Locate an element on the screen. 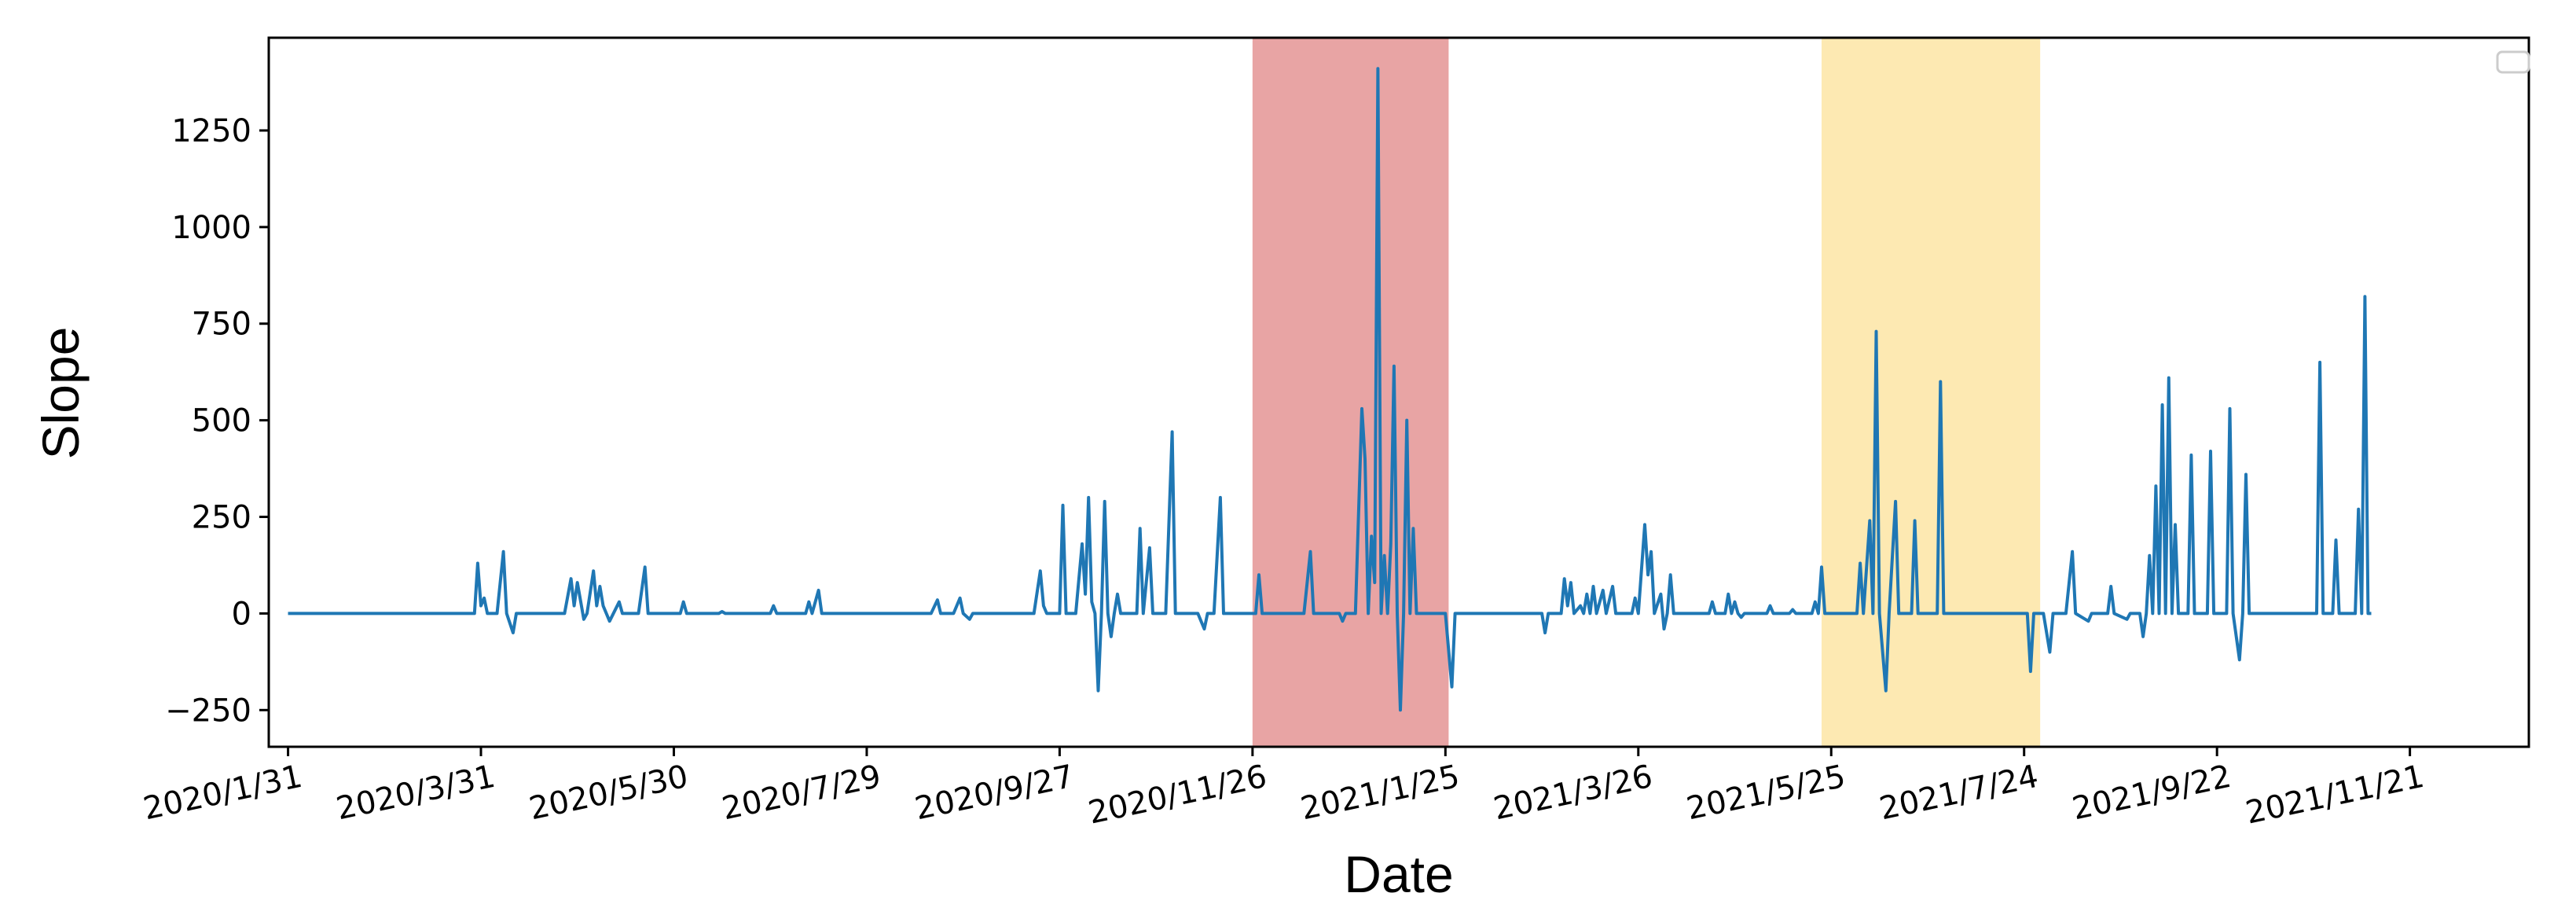 The height and width of the screenshot is (915, 2576). y-tick-label: 500 is located at coordinates (221, 421).